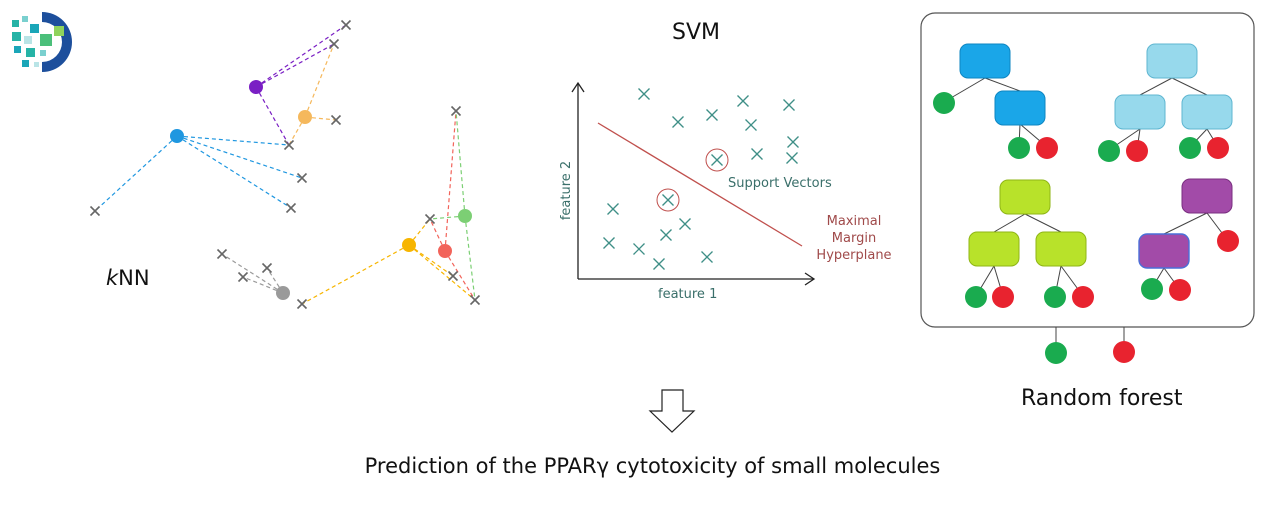  I want to click on random-forest-title: Random forest, so click(1102, 398).